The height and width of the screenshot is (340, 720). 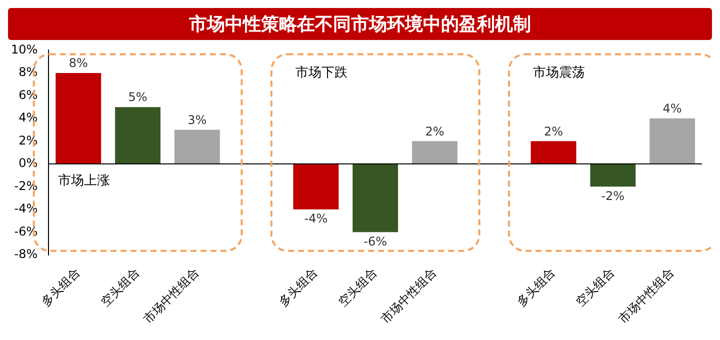 What do you see at coordinates (672, 109) in the screenshot?
I see `data-label: 4%` at bounding box center [672, 109].